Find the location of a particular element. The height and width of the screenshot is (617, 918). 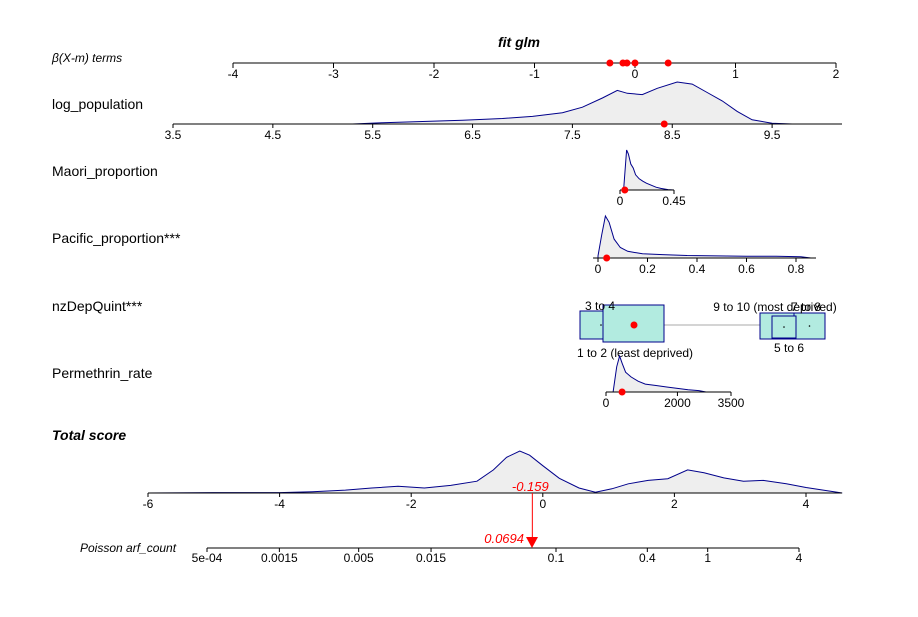

Permethrin_rate-tick-label: 0 is located at coordinates (606, 403).